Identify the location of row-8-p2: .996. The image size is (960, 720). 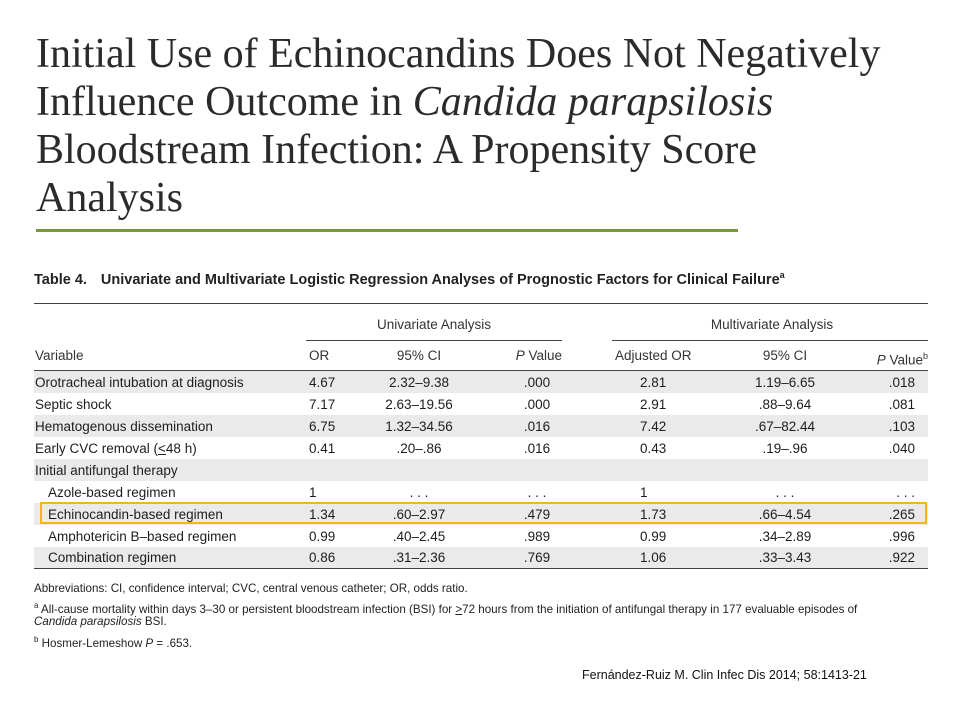
(901, 536).